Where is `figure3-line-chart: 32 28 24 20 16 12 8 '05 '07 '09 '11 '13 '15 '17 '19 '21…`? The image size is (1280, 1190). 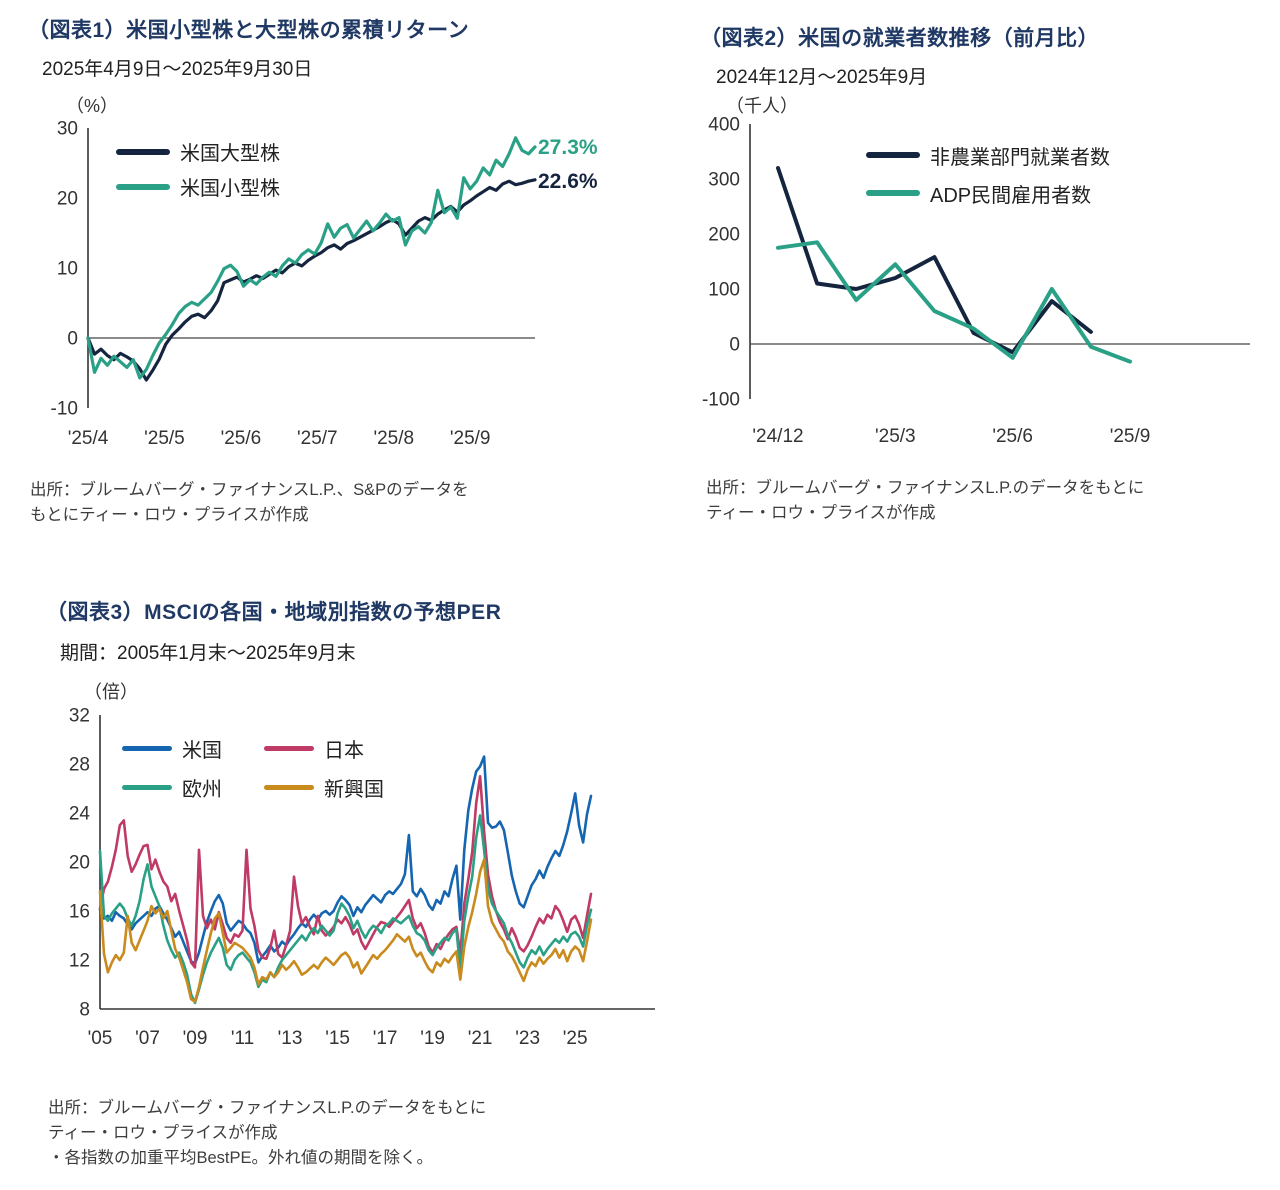
figure3-line-chart: 32 28 24 20 16 12 8 '05 '07 '09 '11 '13 '15 '17 '19 '21… is located at coordinates (362, 877).